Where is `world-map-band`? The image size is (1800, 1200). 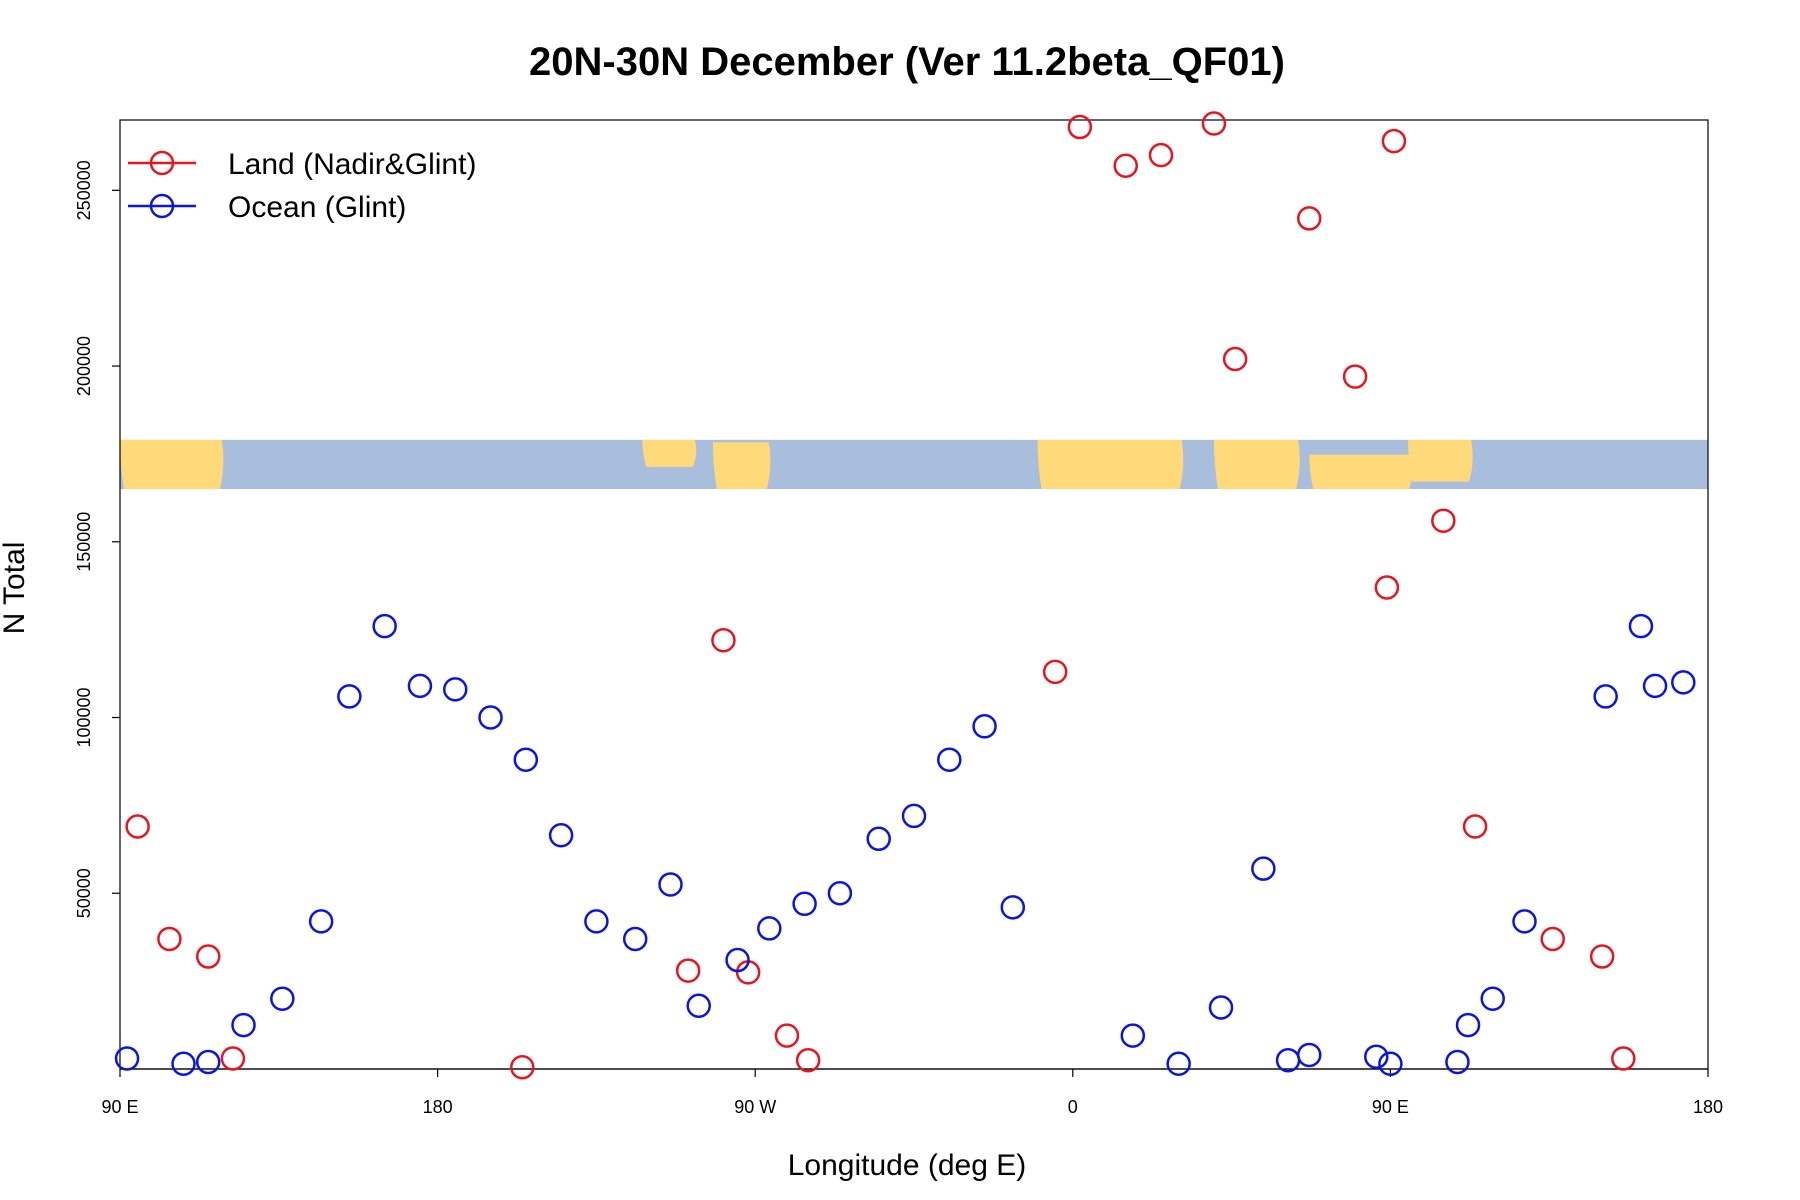 world-map-band is located at coordinates (914, 464).